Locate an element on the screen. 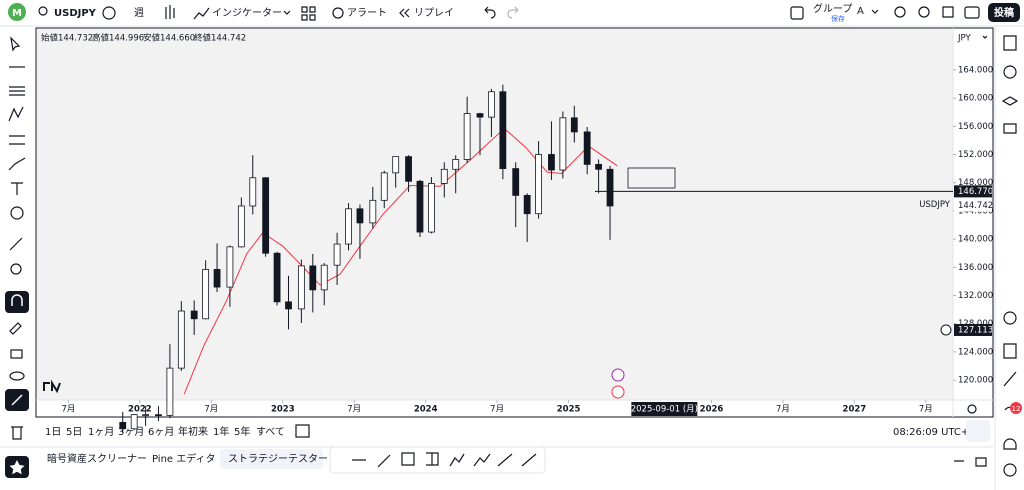 This screenshot has width=1024, height=490. range-button: 年初来 is located at coordinates (193, 431).